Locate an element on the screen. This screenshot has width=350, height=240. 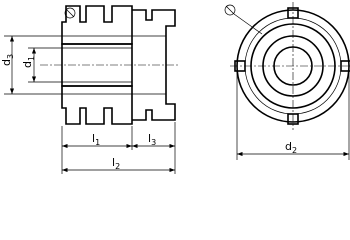
dimensions: d2 is located at coordinates (293, 116).